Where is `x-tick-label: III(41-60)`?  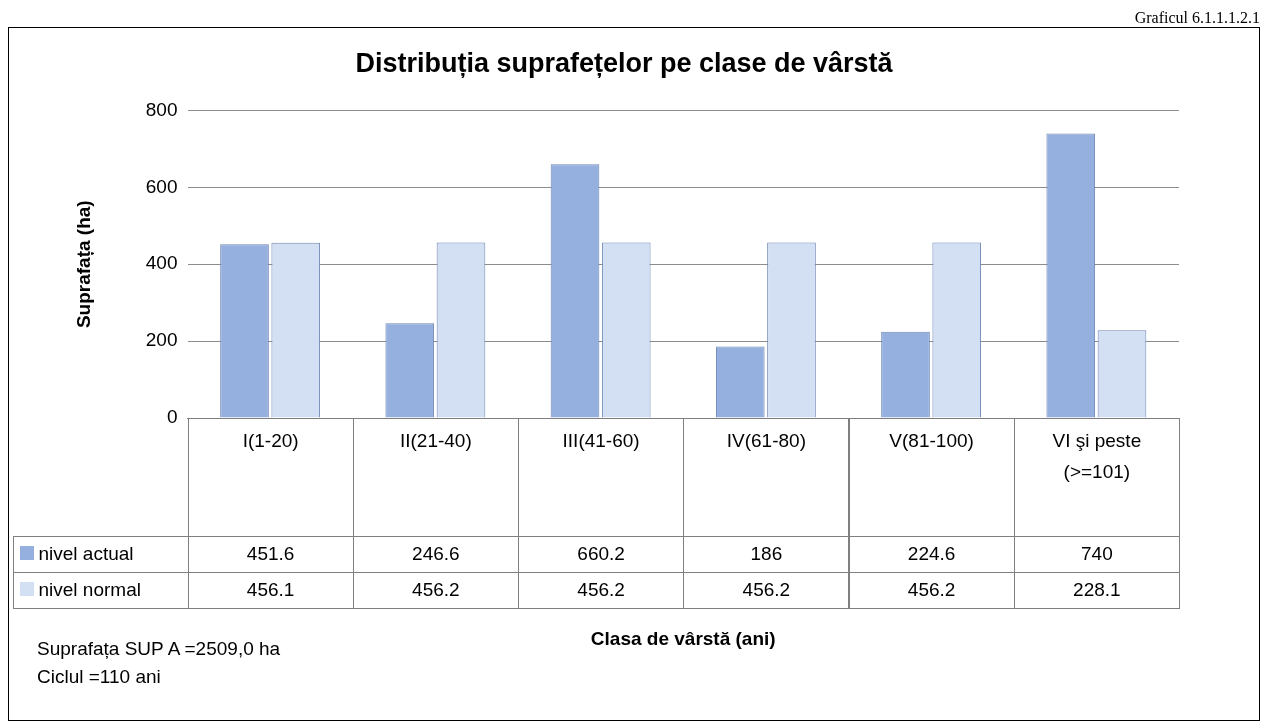
x-tick-label: III(41-60) is located at coordinates (601, 477).